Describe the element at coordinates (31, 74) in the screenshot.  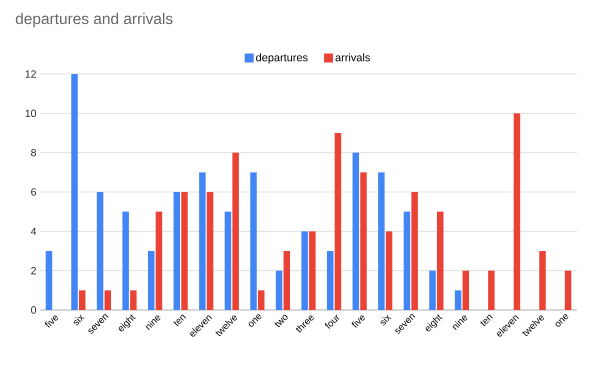
I see `y-tick-label: 12` at that location.